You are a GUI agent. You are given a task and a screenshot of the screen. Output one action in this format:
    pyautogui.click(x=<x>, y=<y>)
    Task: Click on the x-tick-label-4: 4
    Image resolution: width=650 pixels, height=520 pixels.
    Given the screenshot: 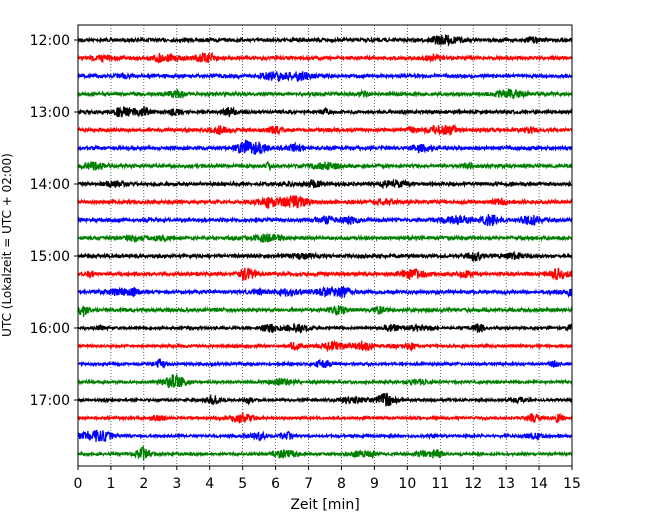 What is the action you would take?
    pyautogui.click(x=209, y=484)
    